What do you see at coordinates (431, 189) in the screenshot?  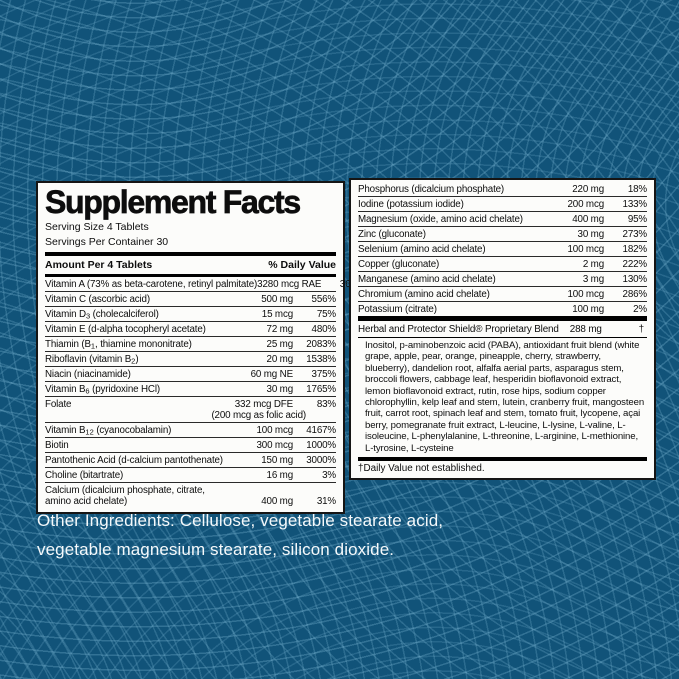 I see `nutrient-name: Phosphorus (dicalcium phosphate)` at bounding box center [431, 189].